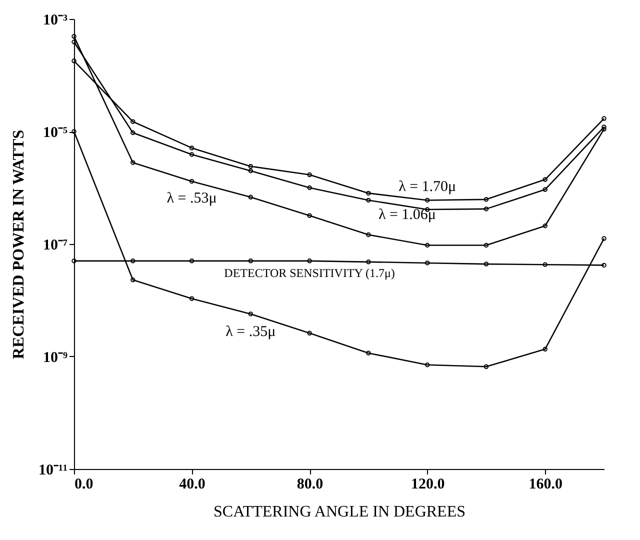 This screenshot has width=640, height=540. Describe the element at coordinates (55, 133) in the screenshot. I see `y-tick-label: 10⁻⁵` at that location.